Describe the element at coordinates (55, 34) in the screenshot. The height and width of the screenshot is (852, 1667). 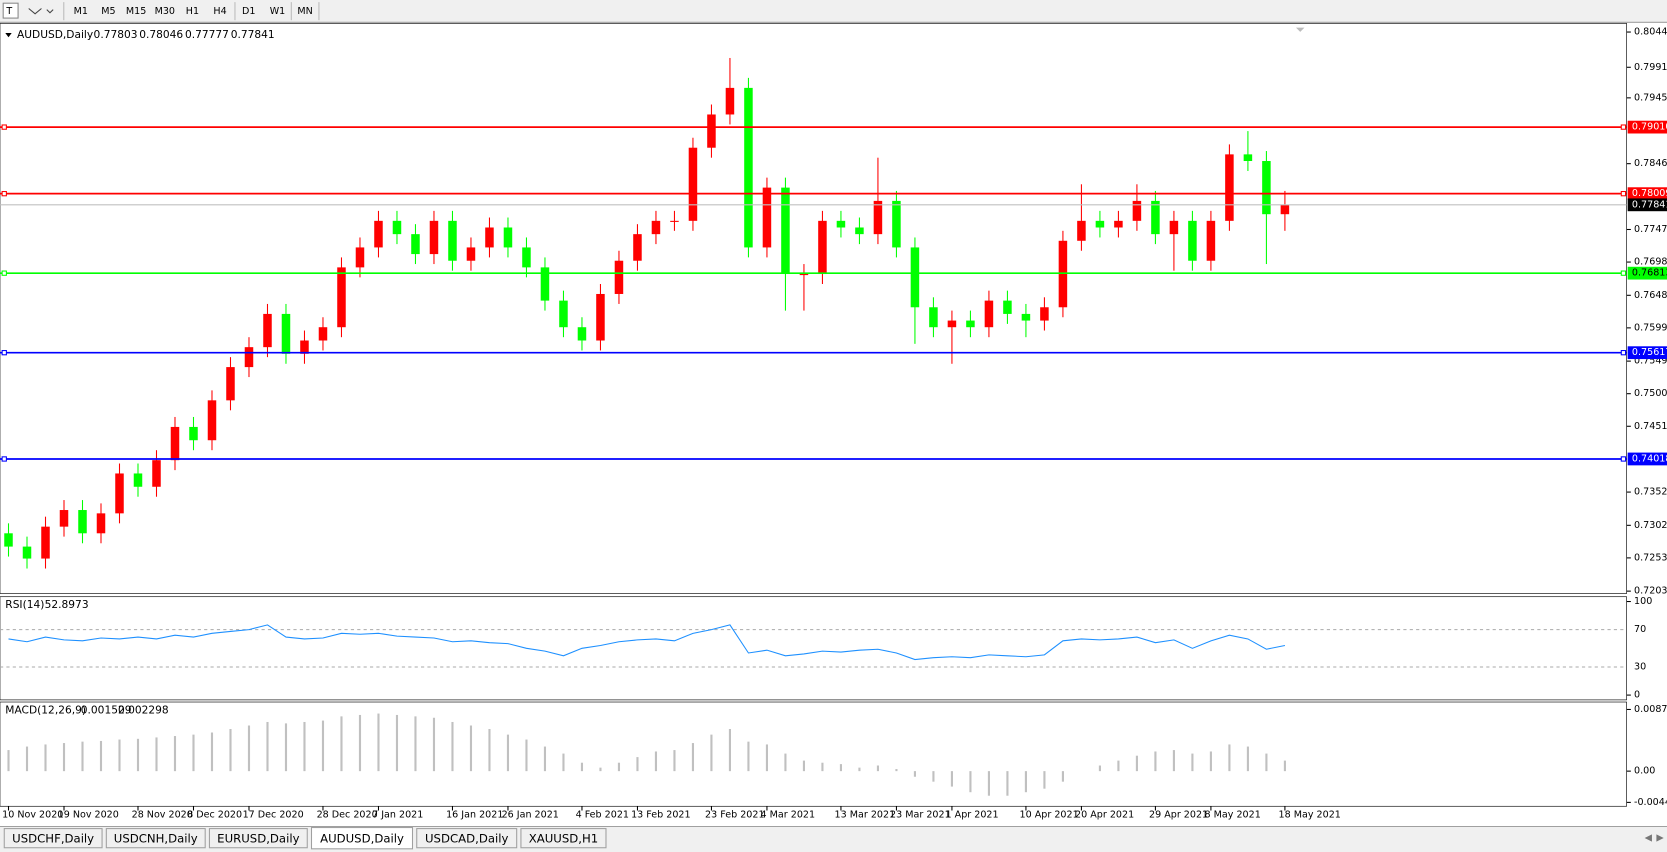
I see `chart-title: AUDUSD,Daily` at that location.